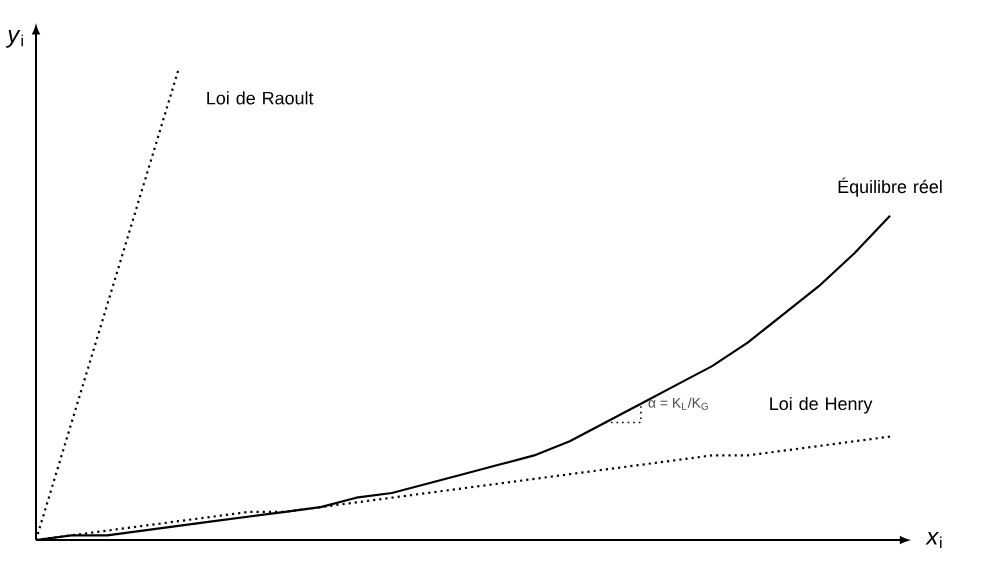 Image resolution: width=1000 pixels, height=568 pixels. I want to click on y-axis-title: y$_{i}$, so click(14, 39).